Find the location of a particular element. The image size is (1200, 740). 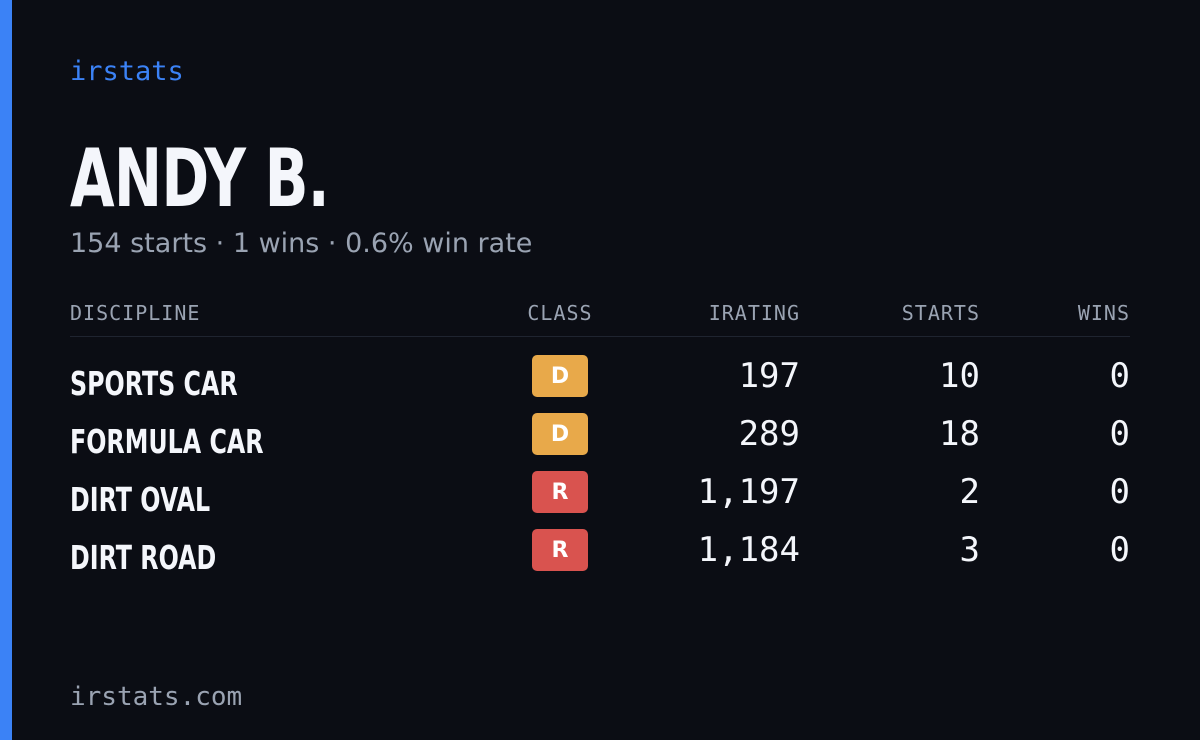

starts: 3 is located at coordinates (969, 550).